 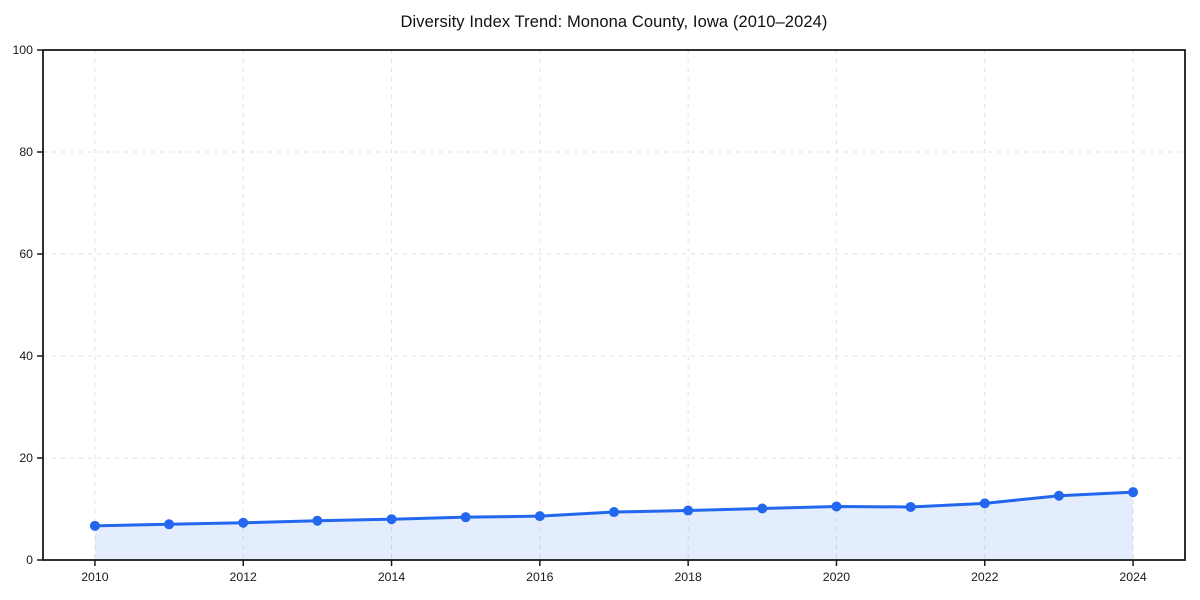 What do you see at coordinates (95, 577) in the screenshot?
I see `tick-label-x-2010: 2010` at bounding box center [95, 577].